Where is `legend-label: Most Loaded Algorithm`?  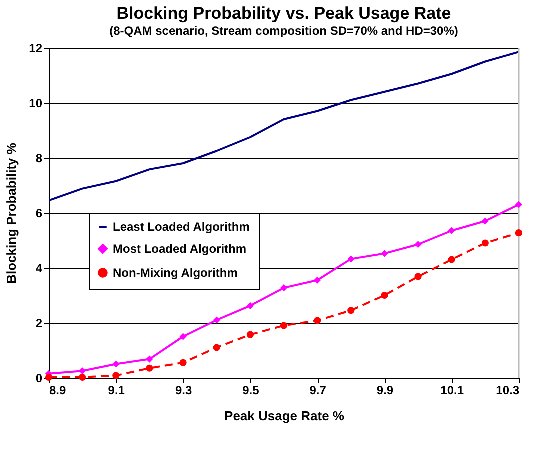 legend-label: Most Loaded Algorithm is located at coordinates (180, 249).